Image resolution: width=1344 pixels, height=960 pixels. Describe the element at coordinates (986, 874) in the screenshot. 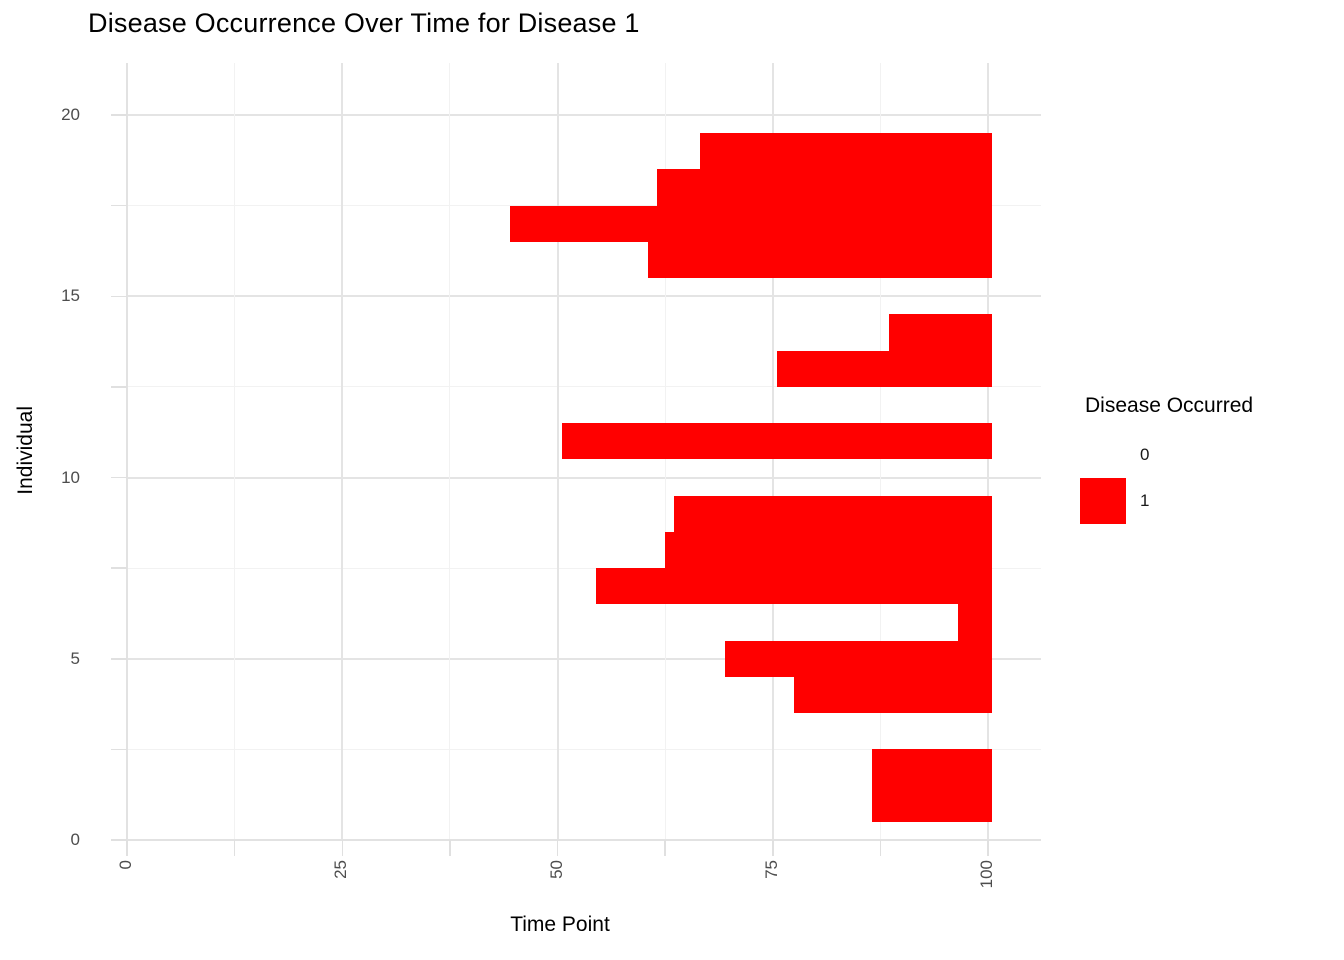

I see `x-tick-label: 100` at that location.